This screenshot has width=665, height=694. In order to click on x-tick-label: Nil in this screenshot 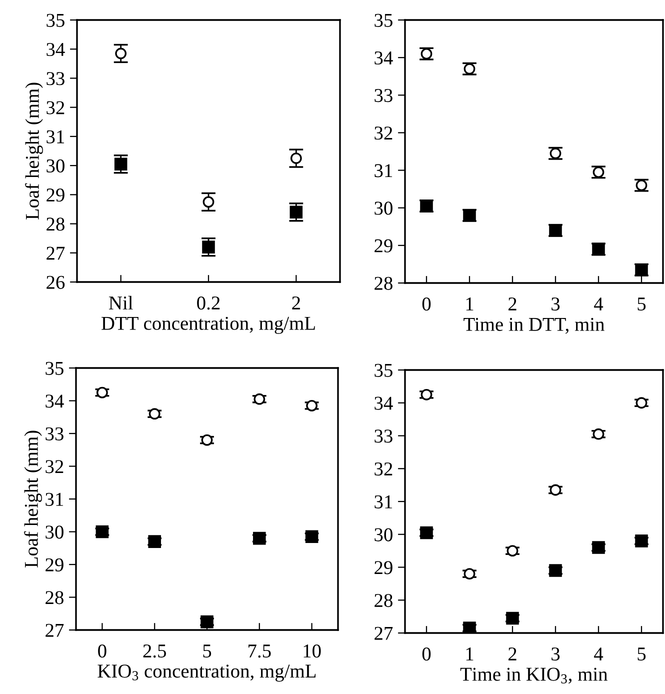, I will do `click(120, 303)`.